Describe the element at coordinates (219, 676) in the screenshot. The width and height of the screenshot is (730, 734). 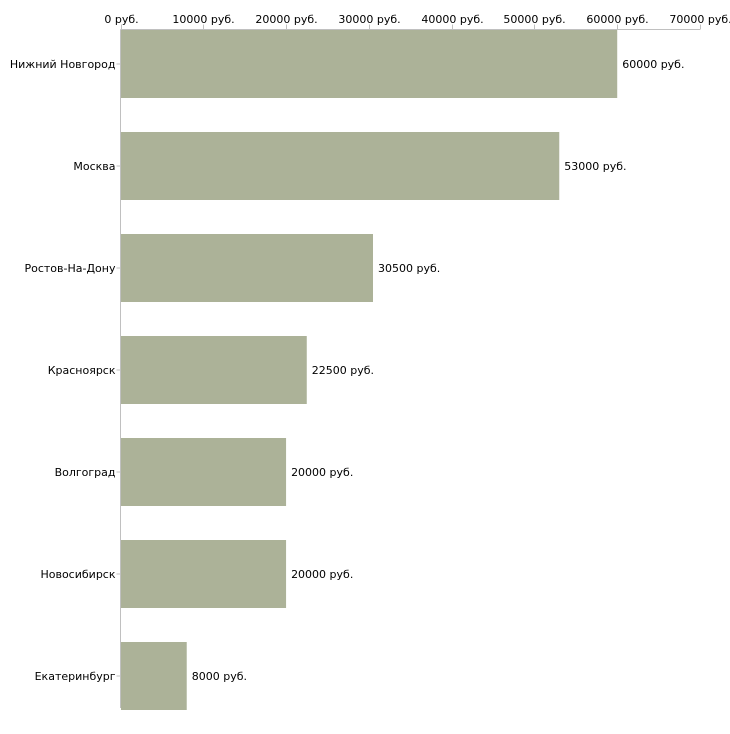
I see `bar-value-label: 8000 руб.` at that location.